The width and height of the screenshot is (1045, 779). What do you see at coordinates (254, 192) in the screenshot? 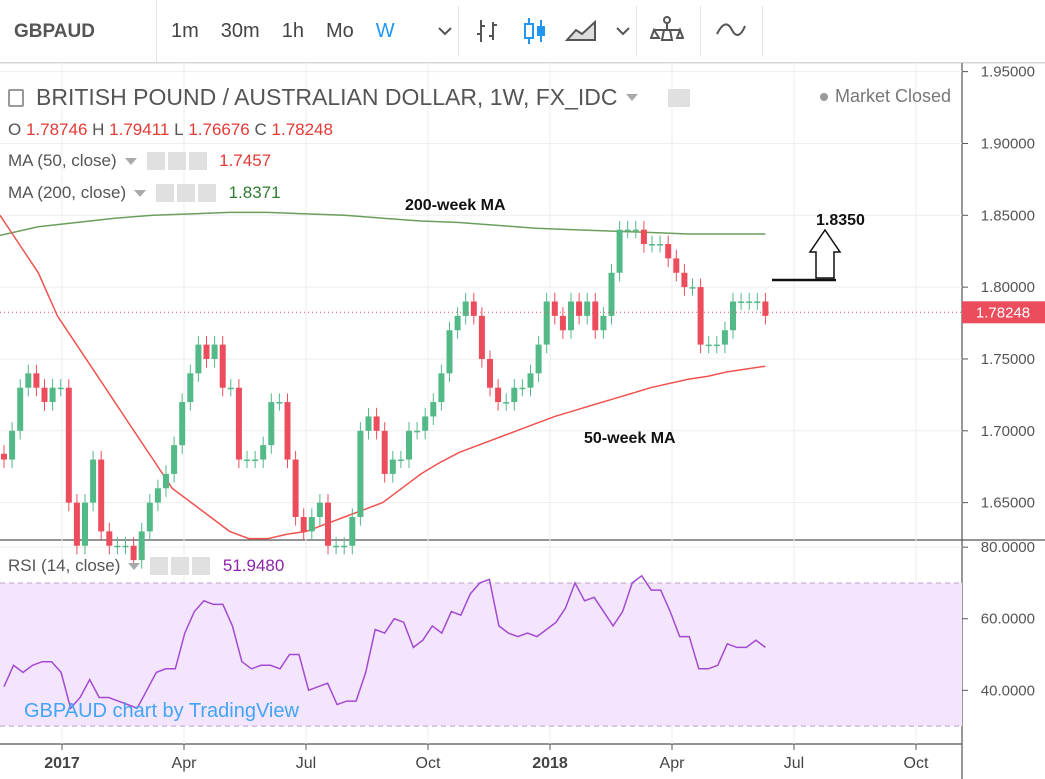
I see `ma200-value: 1.8371` at bounding box center [254, 192].